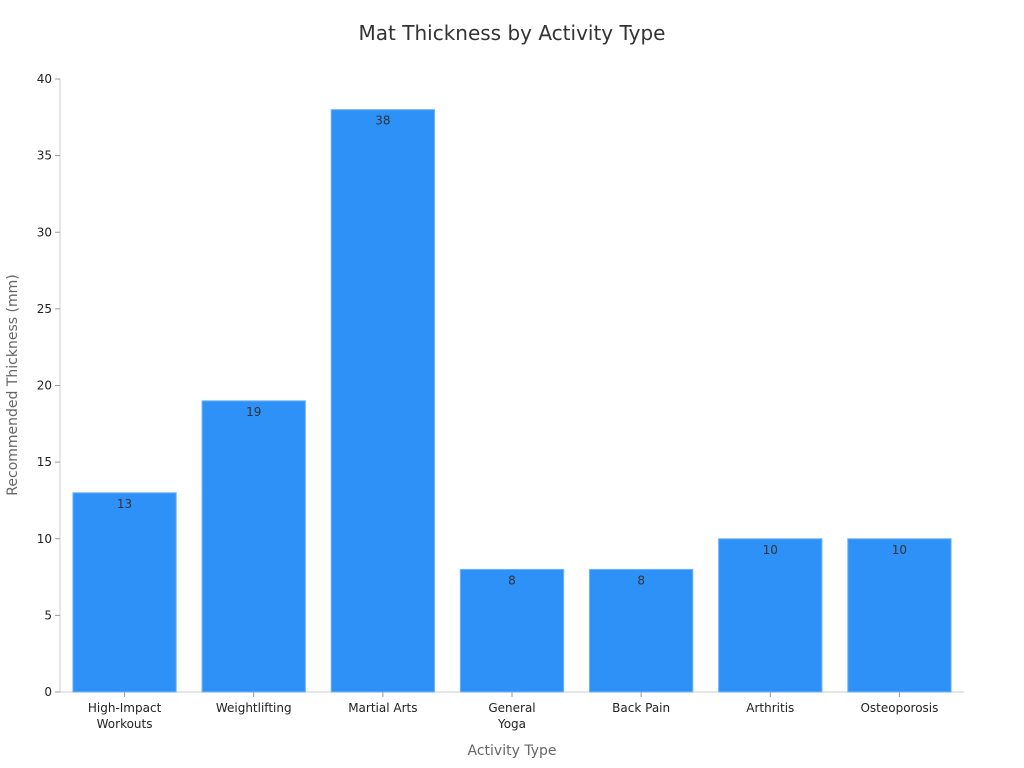 This screenshot has width=1024, height=768. Describe the element at coordinates (641, 708) in the screenshot. I see `x-tick-label: Back Pain` at that location.